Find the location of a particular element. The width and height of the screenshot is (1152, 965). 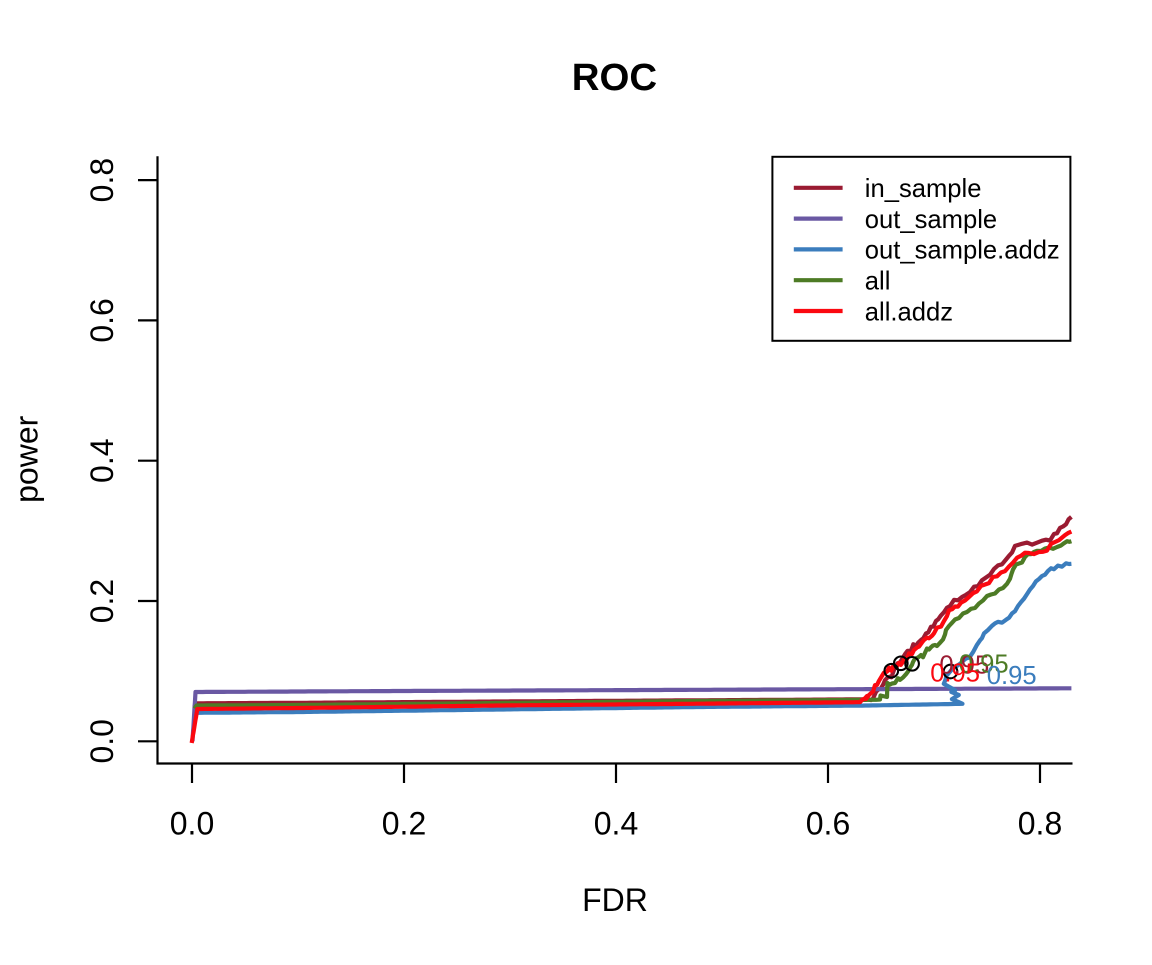

svg-text: in_sample is located at coordinates (923, 189).